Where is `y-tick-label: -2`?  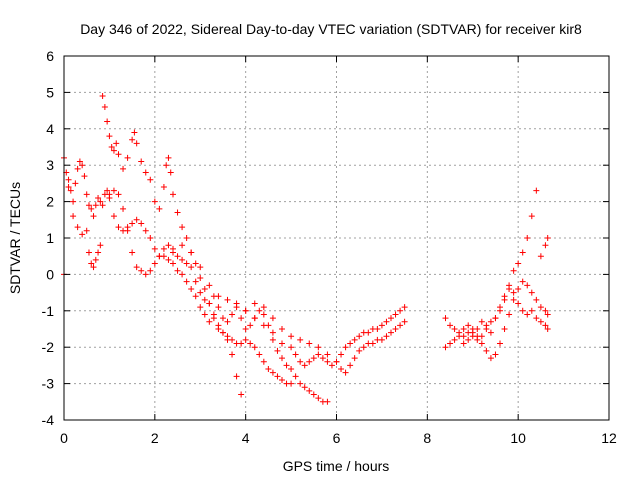 y-tick-label: -2 is located at coordinates (48, 347).